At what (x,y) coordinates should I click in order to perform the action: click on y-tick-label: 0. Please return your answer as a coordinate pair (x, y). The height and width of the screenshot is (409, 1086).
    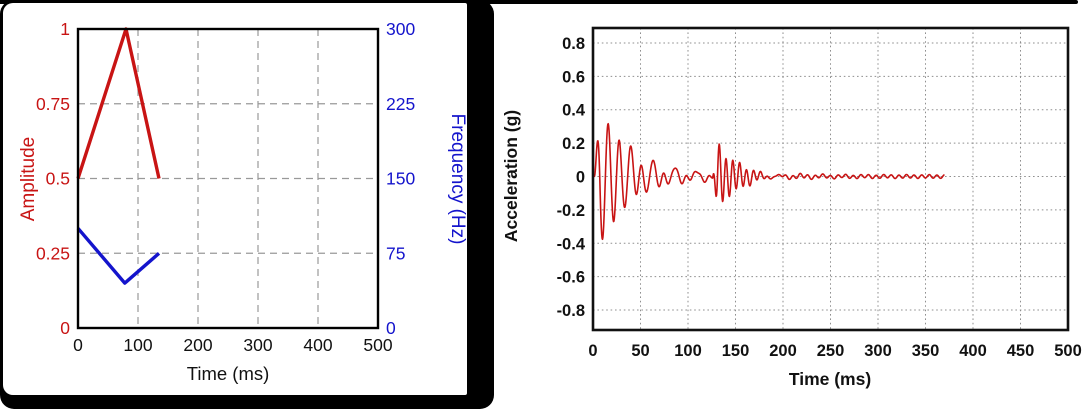
    Looking at the image, I should click on (580, 178).